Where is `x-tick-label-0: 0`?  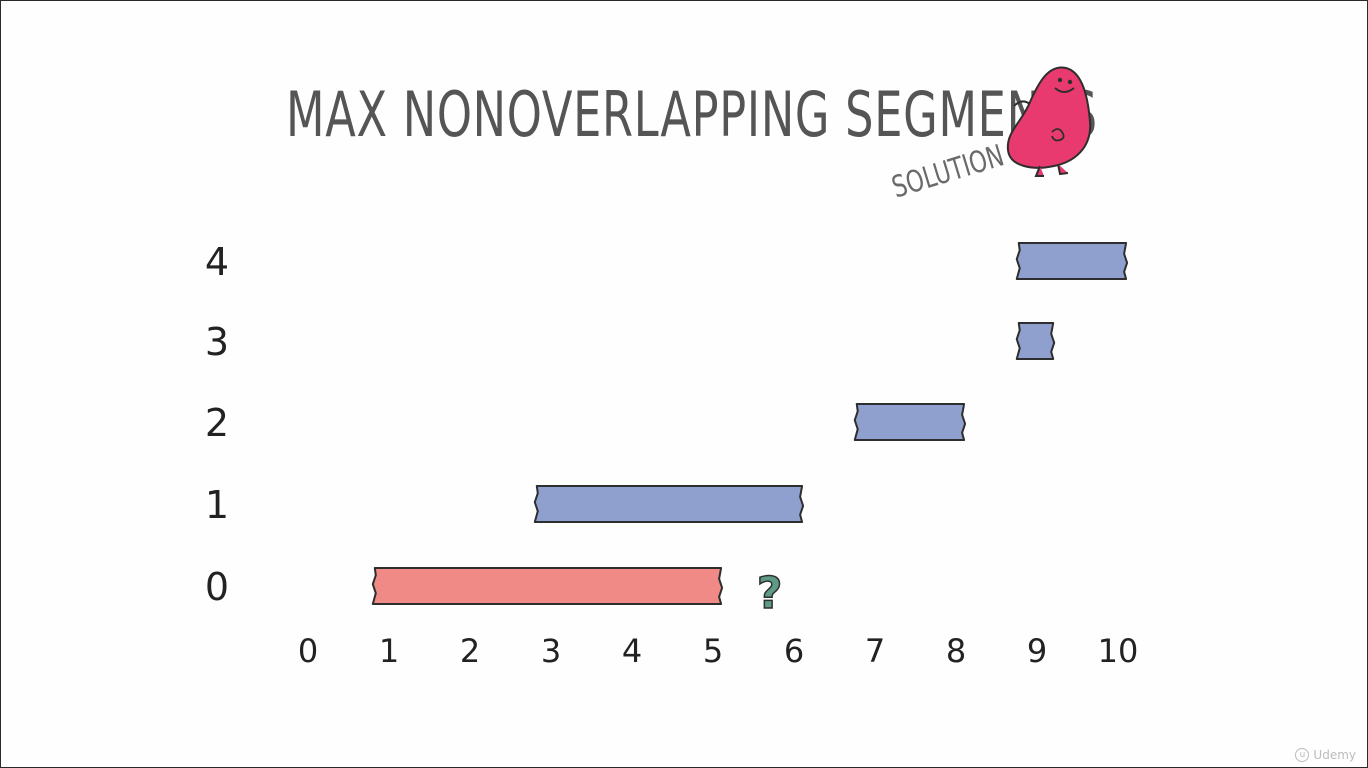
x-tick-label-0: 0 is located at coordinates (308, 651).